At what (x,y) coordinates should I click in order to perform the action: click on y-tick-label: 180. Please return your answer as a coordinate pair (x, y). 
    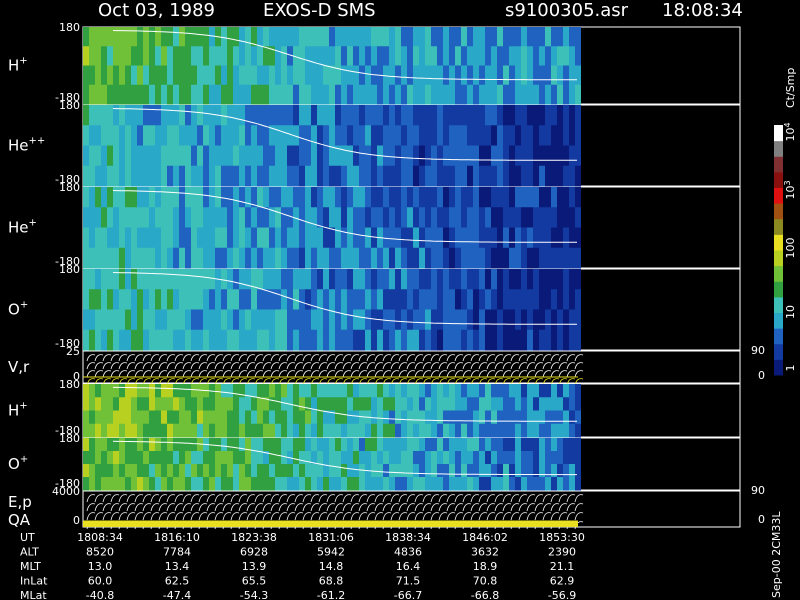
    Looking at the image, I should click on (69, 438).